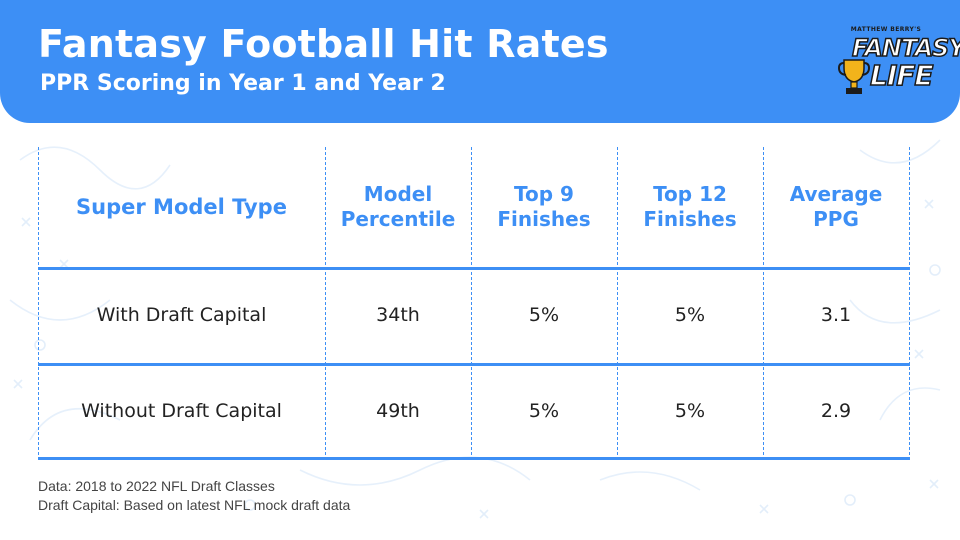  What do you see at coordinates (836, 411) in the screenshot?
I see `table-cell: 2.9` at bounding box center [836, 411].